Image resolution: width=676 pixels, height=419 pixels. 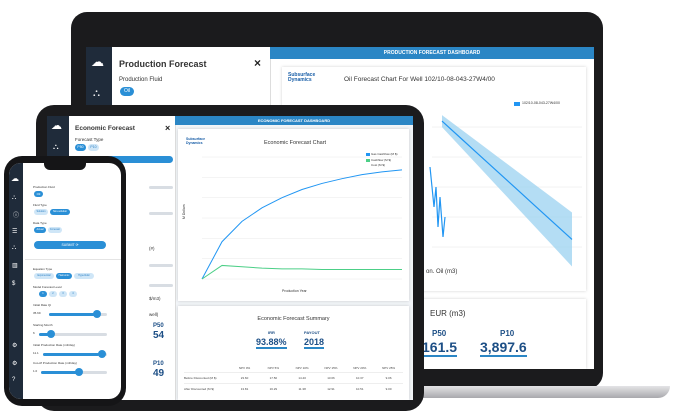 I want to click on economic-forecast-chart, so click(x=302, y=218).